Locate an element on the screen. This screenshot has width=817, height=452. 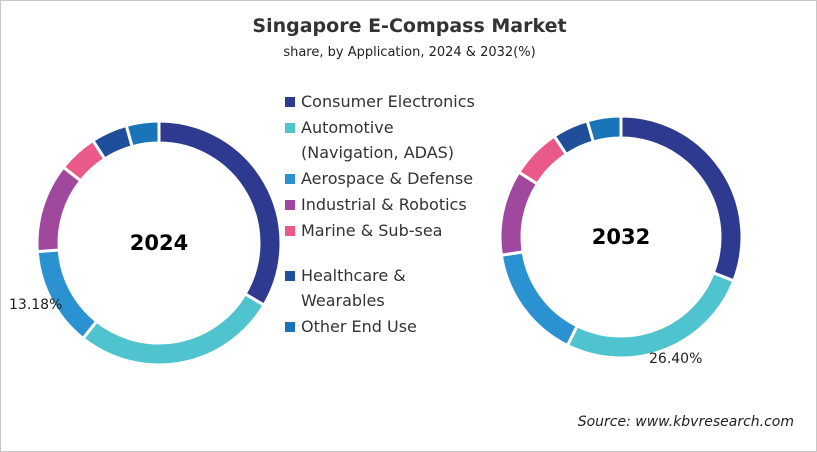
donut-center-label: 2024 is located at coordinates (159, 243).